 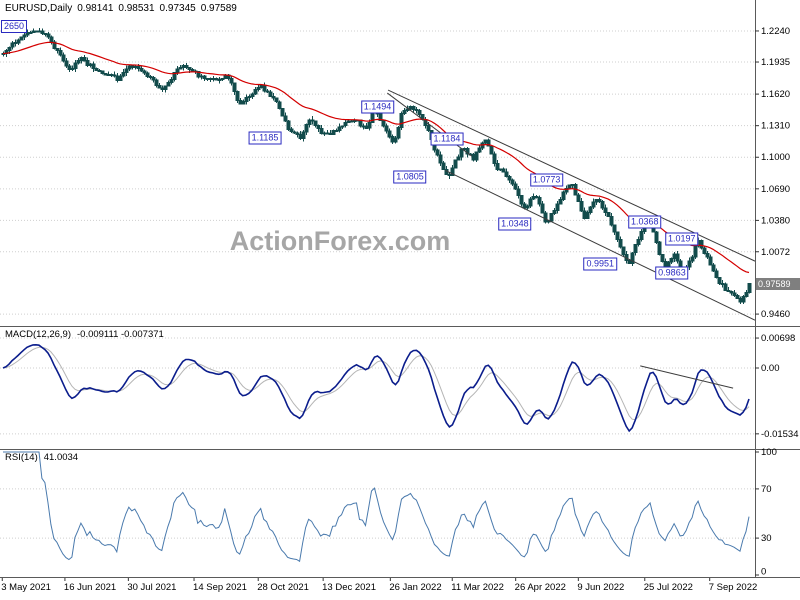 What do you see at coordinates (778, 338) in the screenshot?
I see `svg-text: 0.00698` at bounding box center [778, 338].